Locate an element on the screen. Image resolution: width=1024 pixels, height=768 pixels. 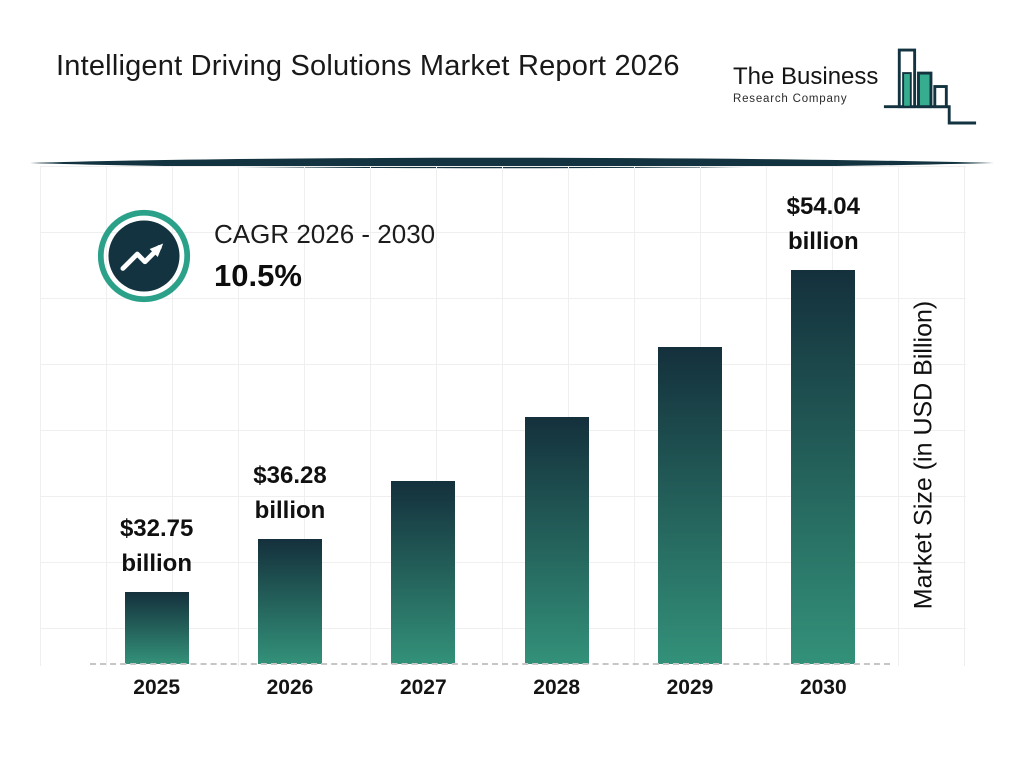
cagr-badge: CAGR 2026 - 2030 10.5% is located at coordinates (265, 256).